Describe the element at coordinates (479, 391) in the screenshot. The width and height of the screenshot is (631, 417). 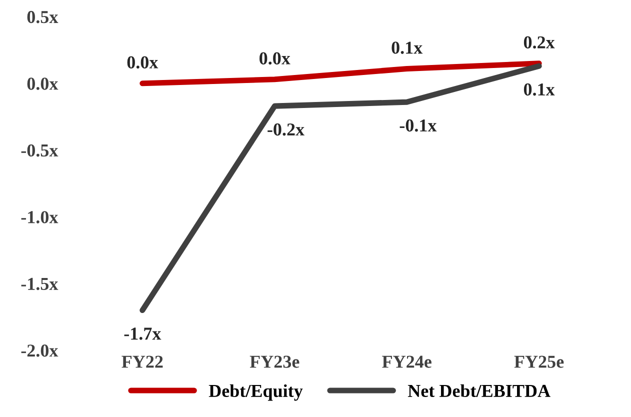
I see `legend-label: Net Debt/EBITDA` at that location.